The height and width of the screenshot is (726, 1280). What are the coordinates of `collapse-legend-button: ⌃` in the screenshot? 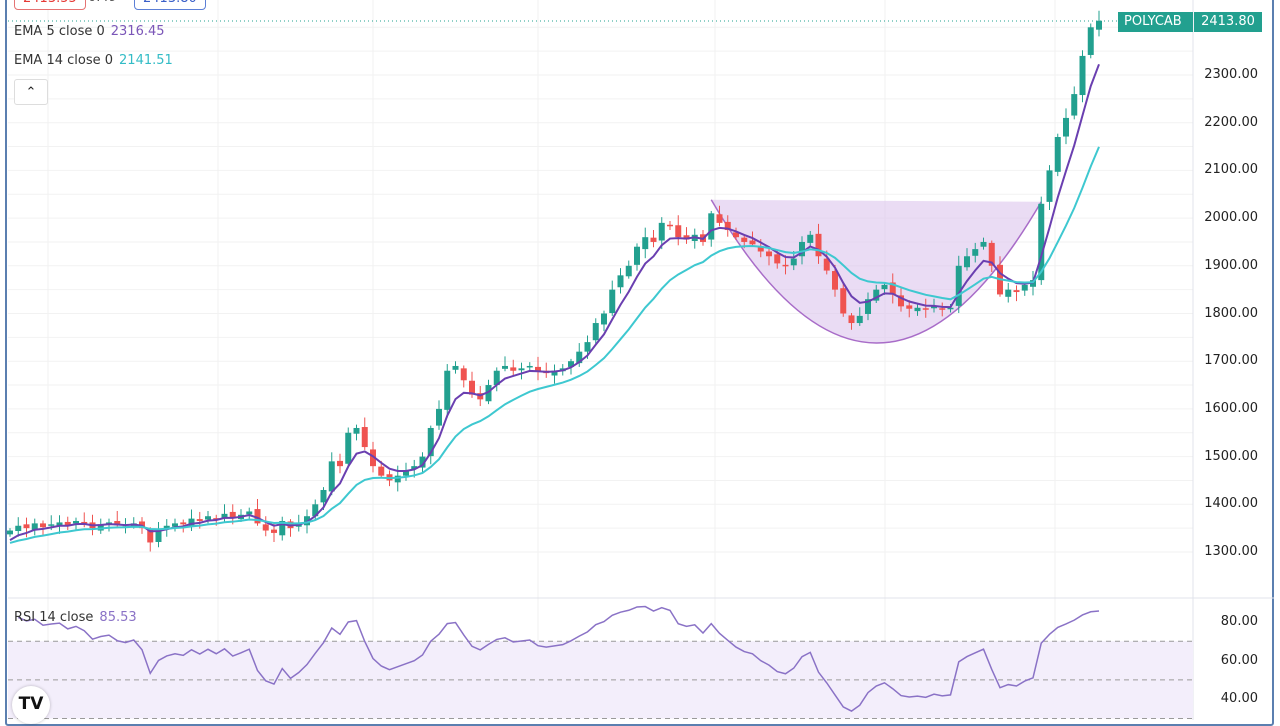 It's located at (31, 92).